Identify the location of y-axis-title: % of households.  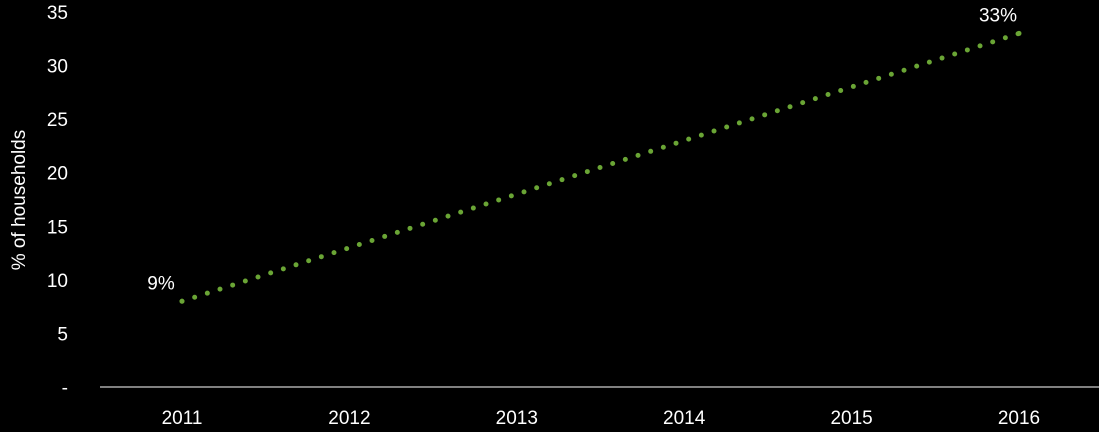
(19, 200).